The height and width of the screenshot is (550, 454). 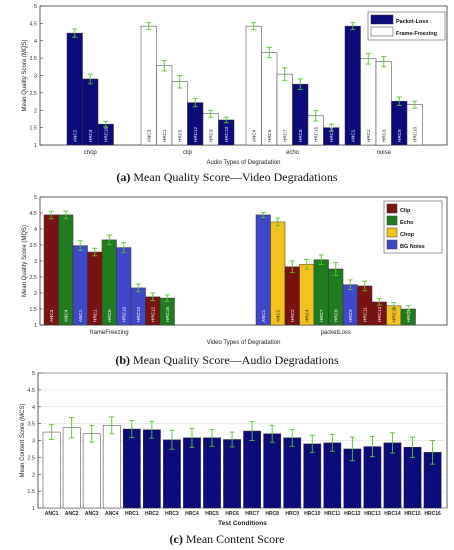 I want to click on caption-c-text: Mean Content Score, so click(x=235, y=539).